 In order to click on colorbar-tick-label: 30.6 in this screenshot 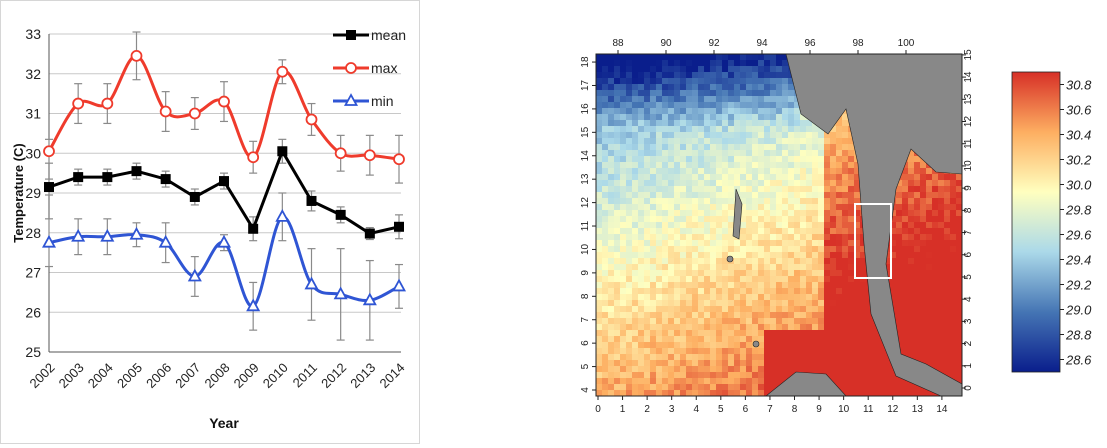, I will do `click(1079, 110)`.